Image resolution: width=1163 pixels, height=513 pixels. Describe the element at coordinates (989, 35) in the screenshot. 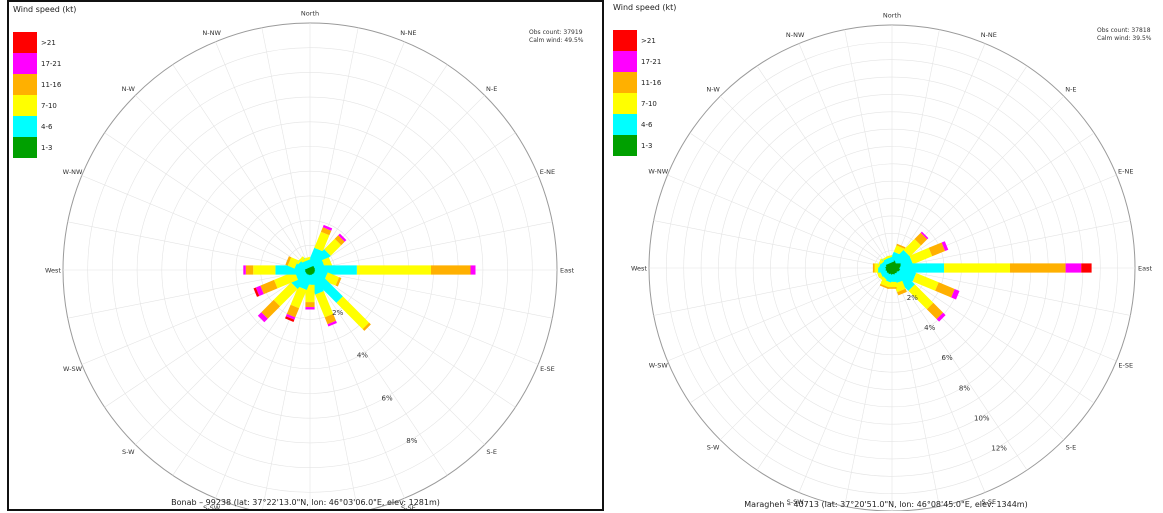

I see `direction-label: N-NE` at that location.